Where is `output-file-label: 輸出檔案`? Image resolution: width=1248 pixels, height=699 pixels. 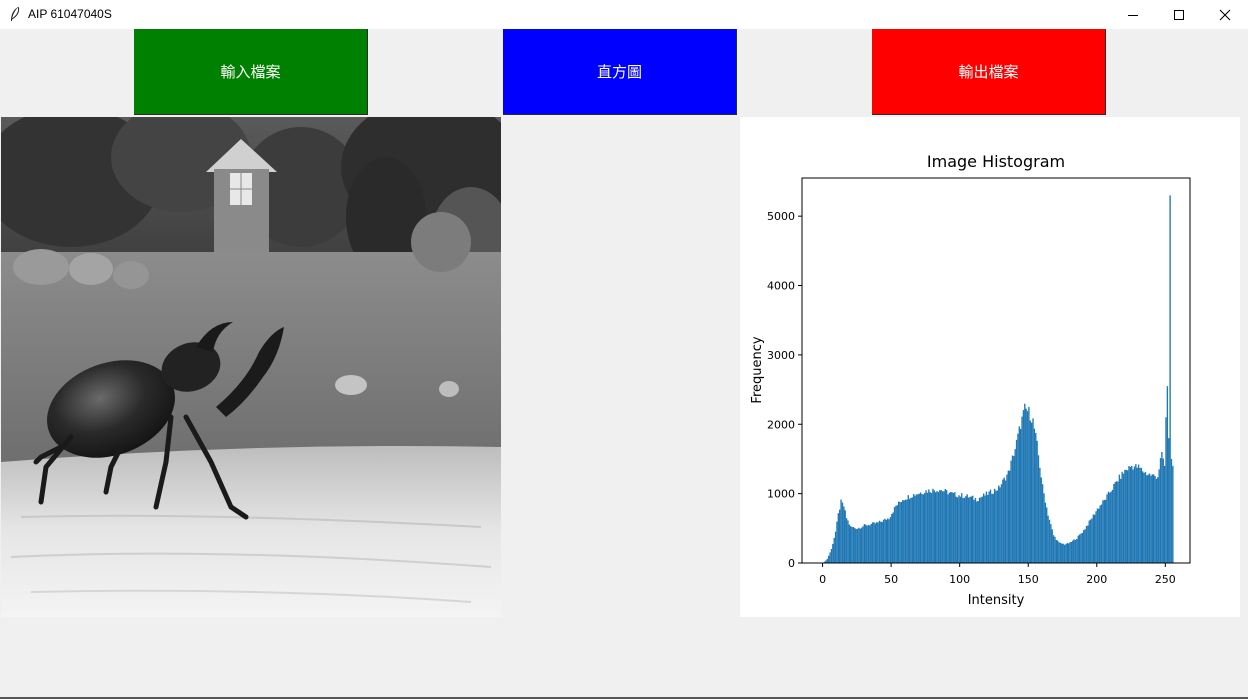 output-file-label: 輸出檔案 is located at coordinates (988, 72).